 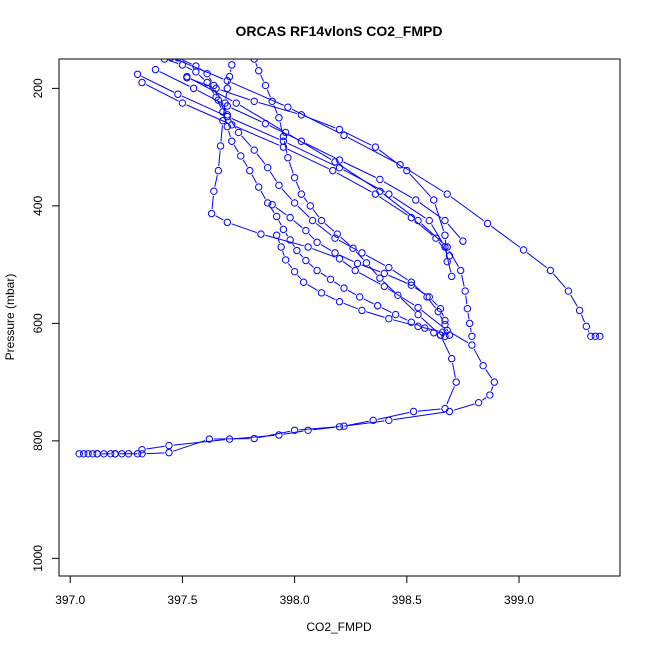 What do you see at coordinates (10, 317) in the screenshot?
I see `y-axis-label: Pressure (mbar)` at bounding box center [10, 317].